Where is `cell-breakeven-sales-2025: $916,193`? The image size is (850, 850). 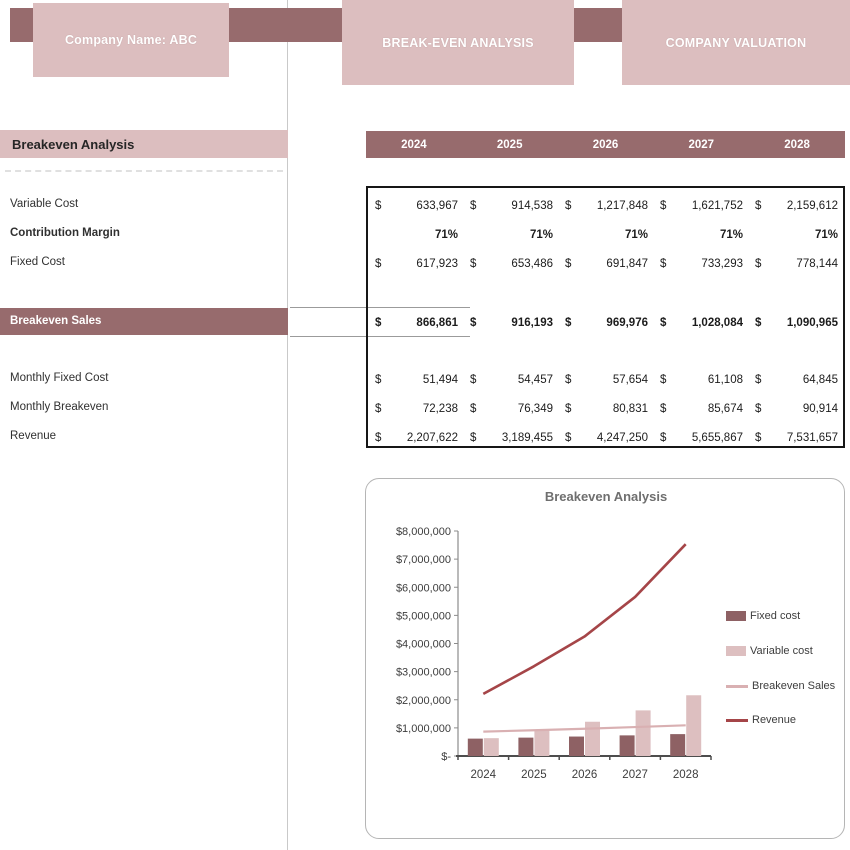
cell-breakeven-sales-2025: $916,193 is located at coordinates (510, 323).